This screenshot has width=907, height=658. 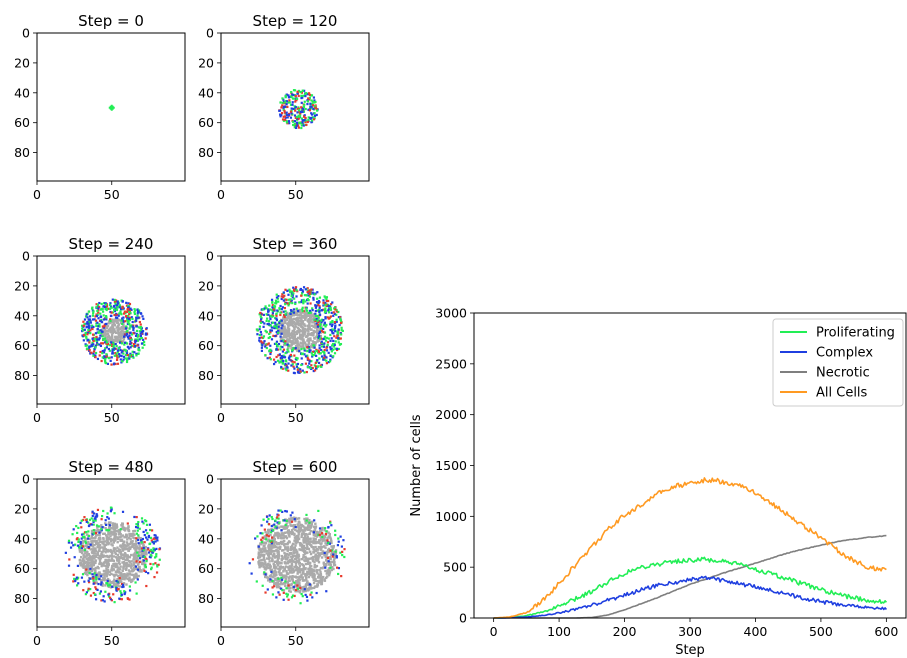 What do you see at coordinates (451, 414) in the screenshot?
I see `y-tick-label: 2000` at bounding box center [451, 414].